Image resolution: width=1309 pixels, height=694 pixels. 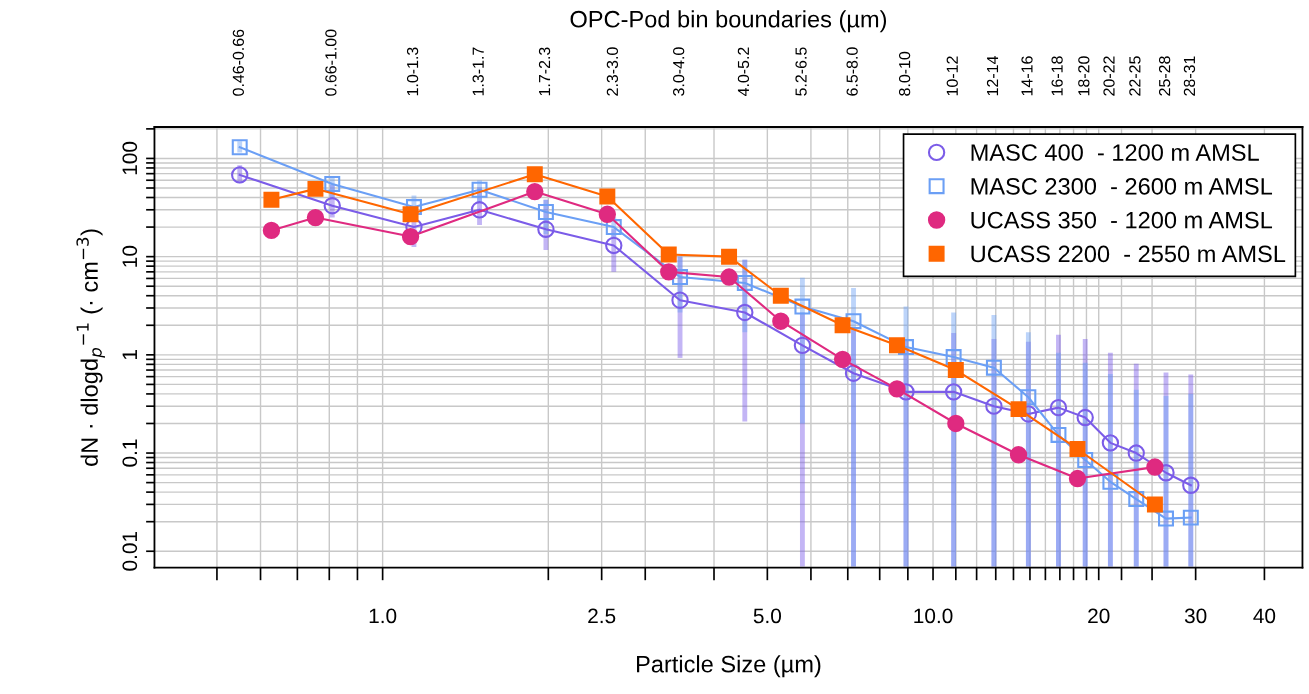 I want to click on x2-axis-title: OPC-Pod bin boundaries (µm), so click(x=728, y=21).